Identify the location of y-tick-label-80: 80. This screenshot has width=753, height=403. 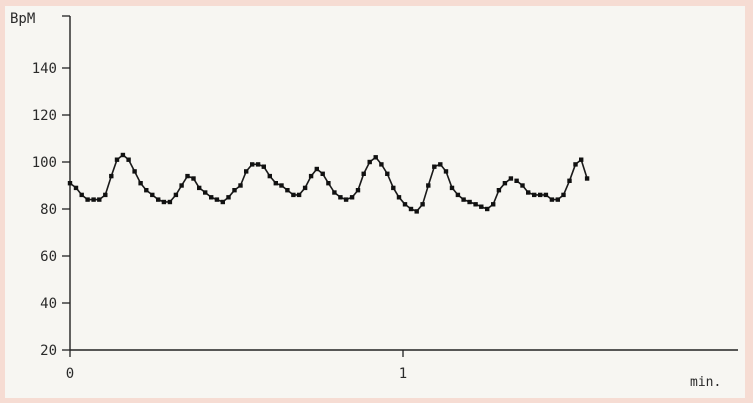
(48, 210).